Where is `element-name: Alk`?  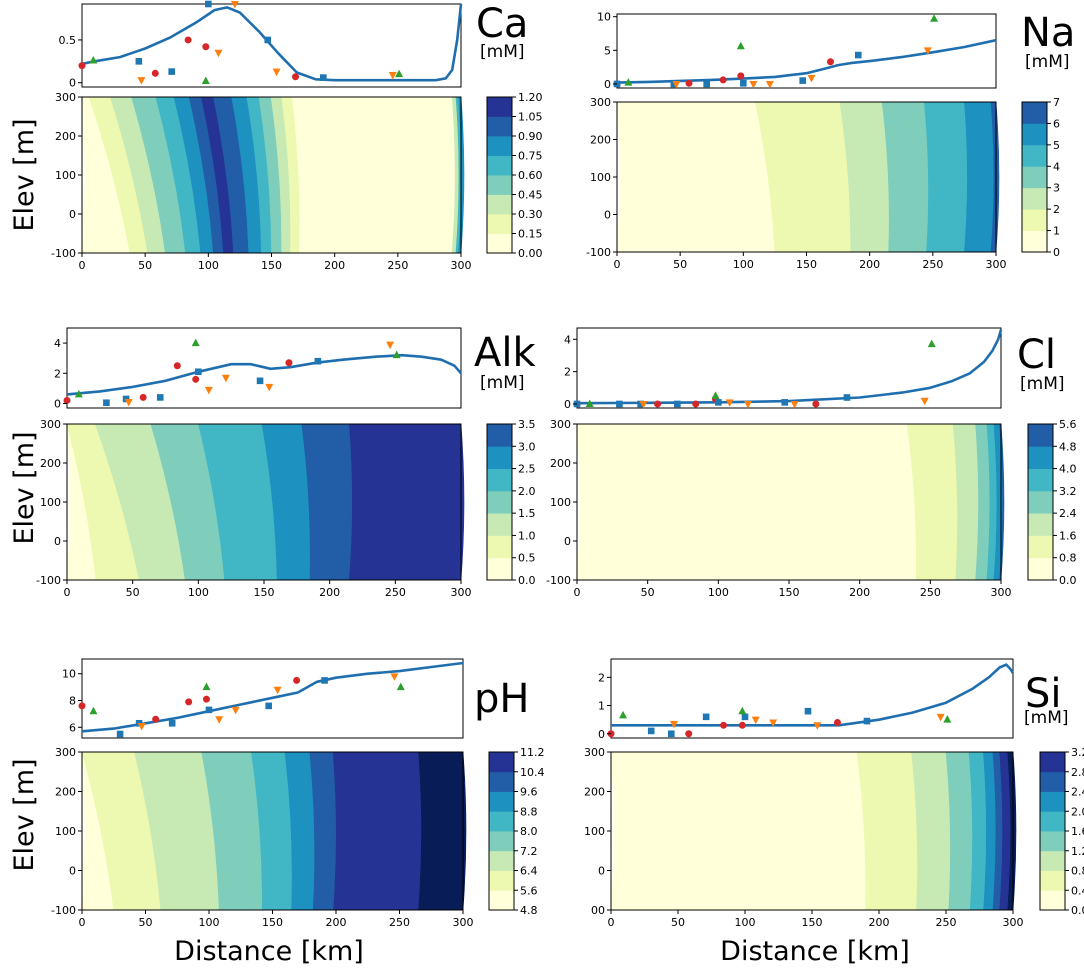
element-name: Alk is located at coordinates (505, 353).